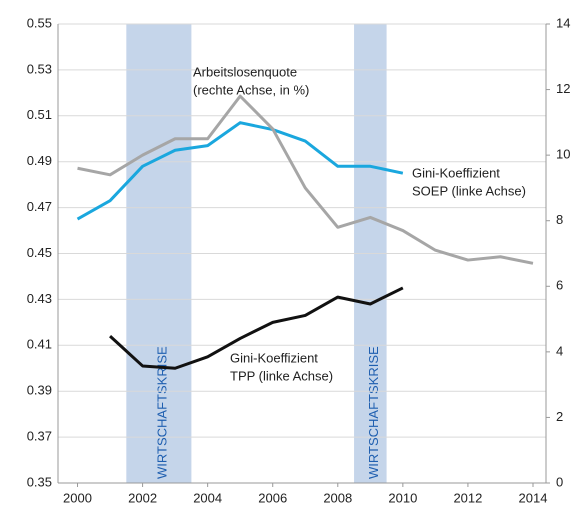 The width and height of the screenshot is (581, 515). Describe the element at coordinates (402, 497) in the screenshot. I see `x-tick-label: 2010` at that location.